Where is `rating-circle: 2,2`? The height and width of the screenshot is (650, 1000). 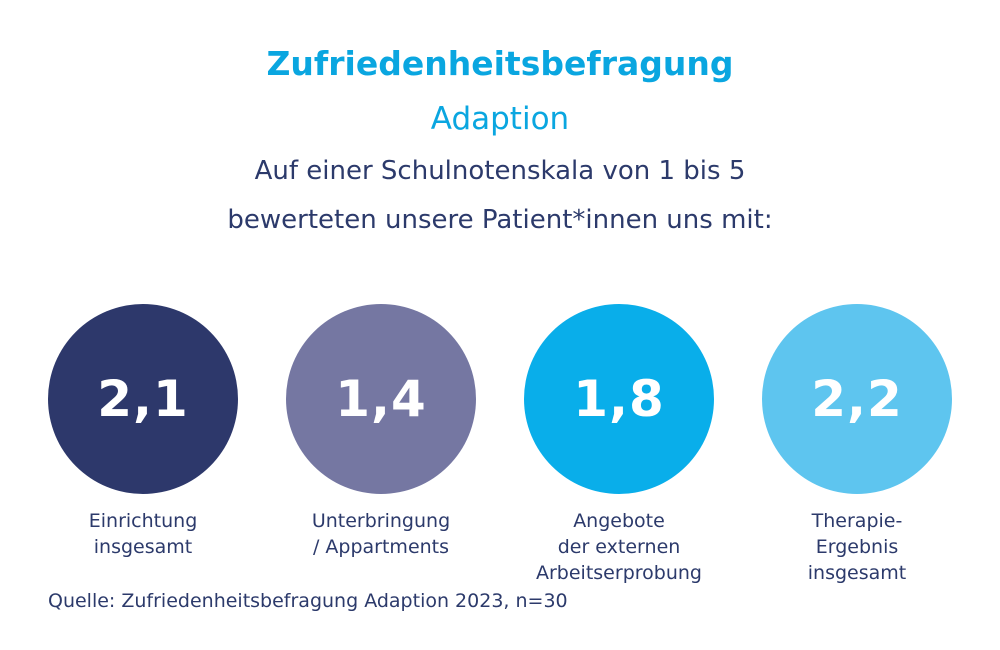
rating-circle: 2,2 is located at coordinates (857, 399).